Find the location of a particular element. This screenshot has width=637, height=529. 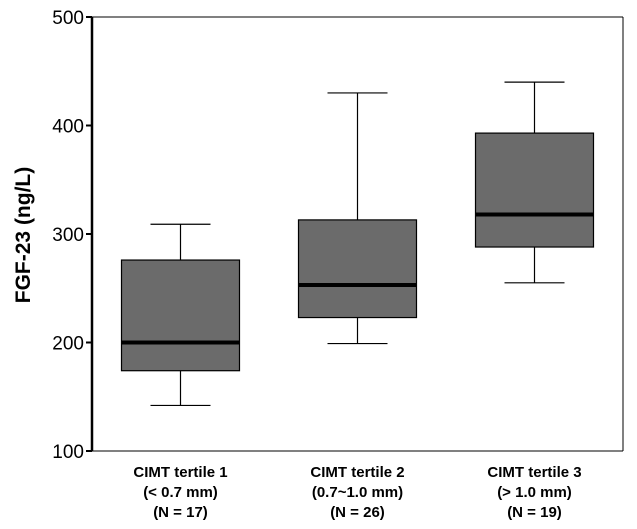

x-category-label: CIMT tertile 2 is located at coordinates (357, 472).